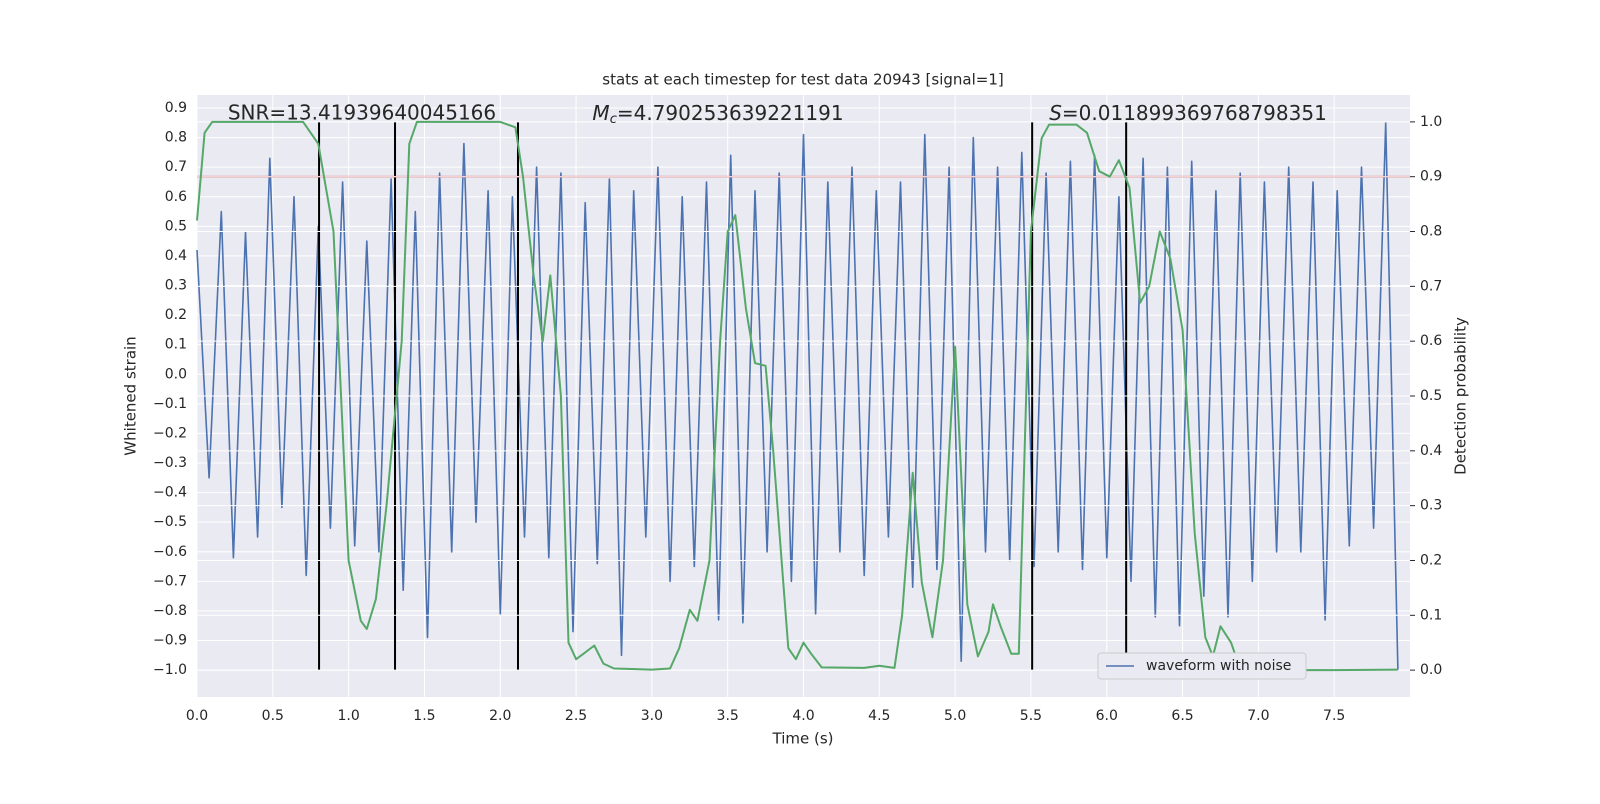 Image resolution: width=1600 pixels, height=804 pixels. I want to click on y2-axis-label: Detection probability, so click(1461, 396).